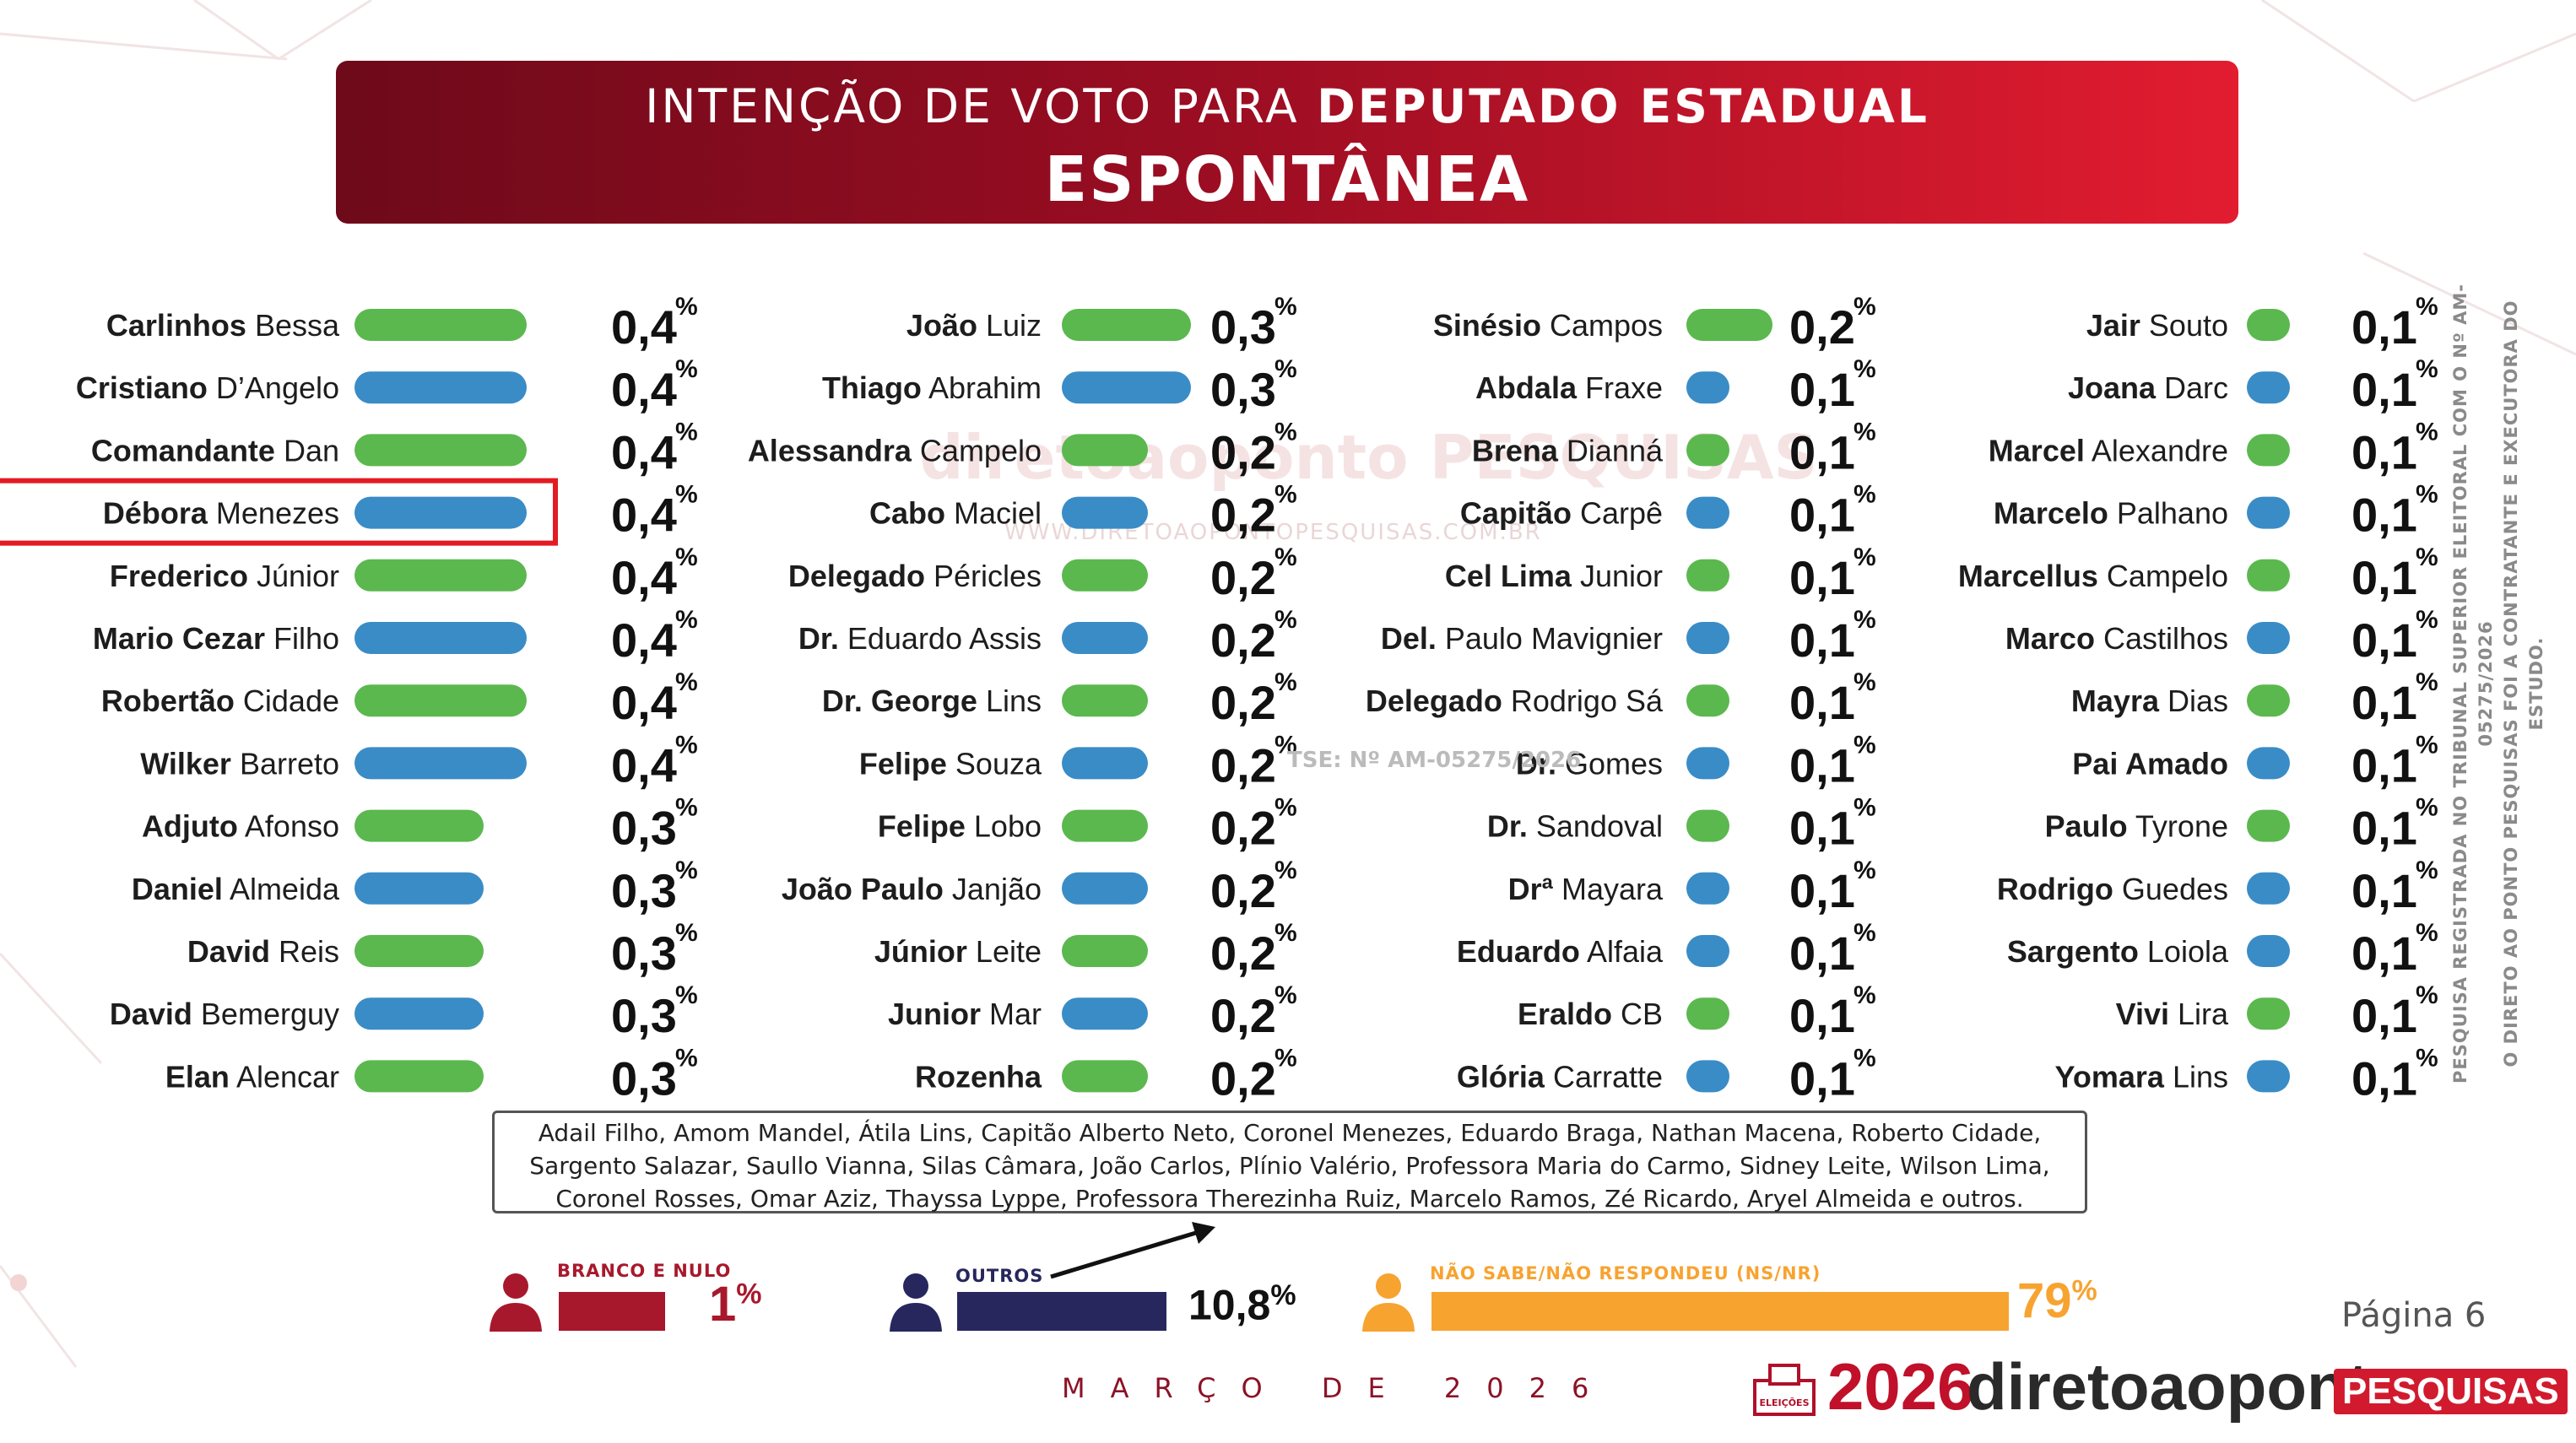 The image size is (2576, 1443). Describe the element at coordinates (1666, 1074) in the screenshot. I see `candidate-row: Glória Carratte 0,1%` at that location.